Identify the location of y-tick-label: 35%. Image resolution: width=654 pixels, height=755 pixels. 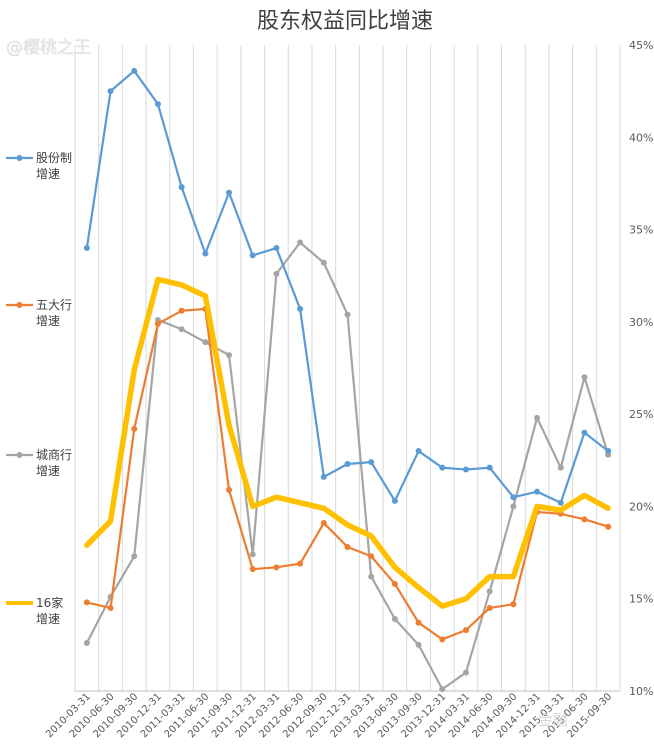
(641, 230).